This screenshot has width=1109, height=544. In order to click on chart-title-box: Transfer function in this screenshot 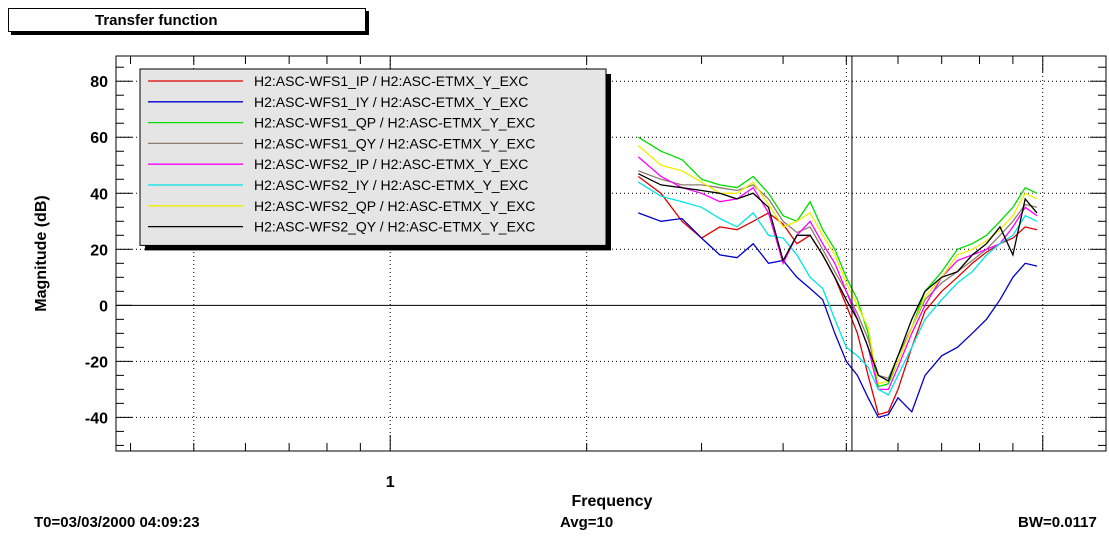, I will do `click(187, 20)`.